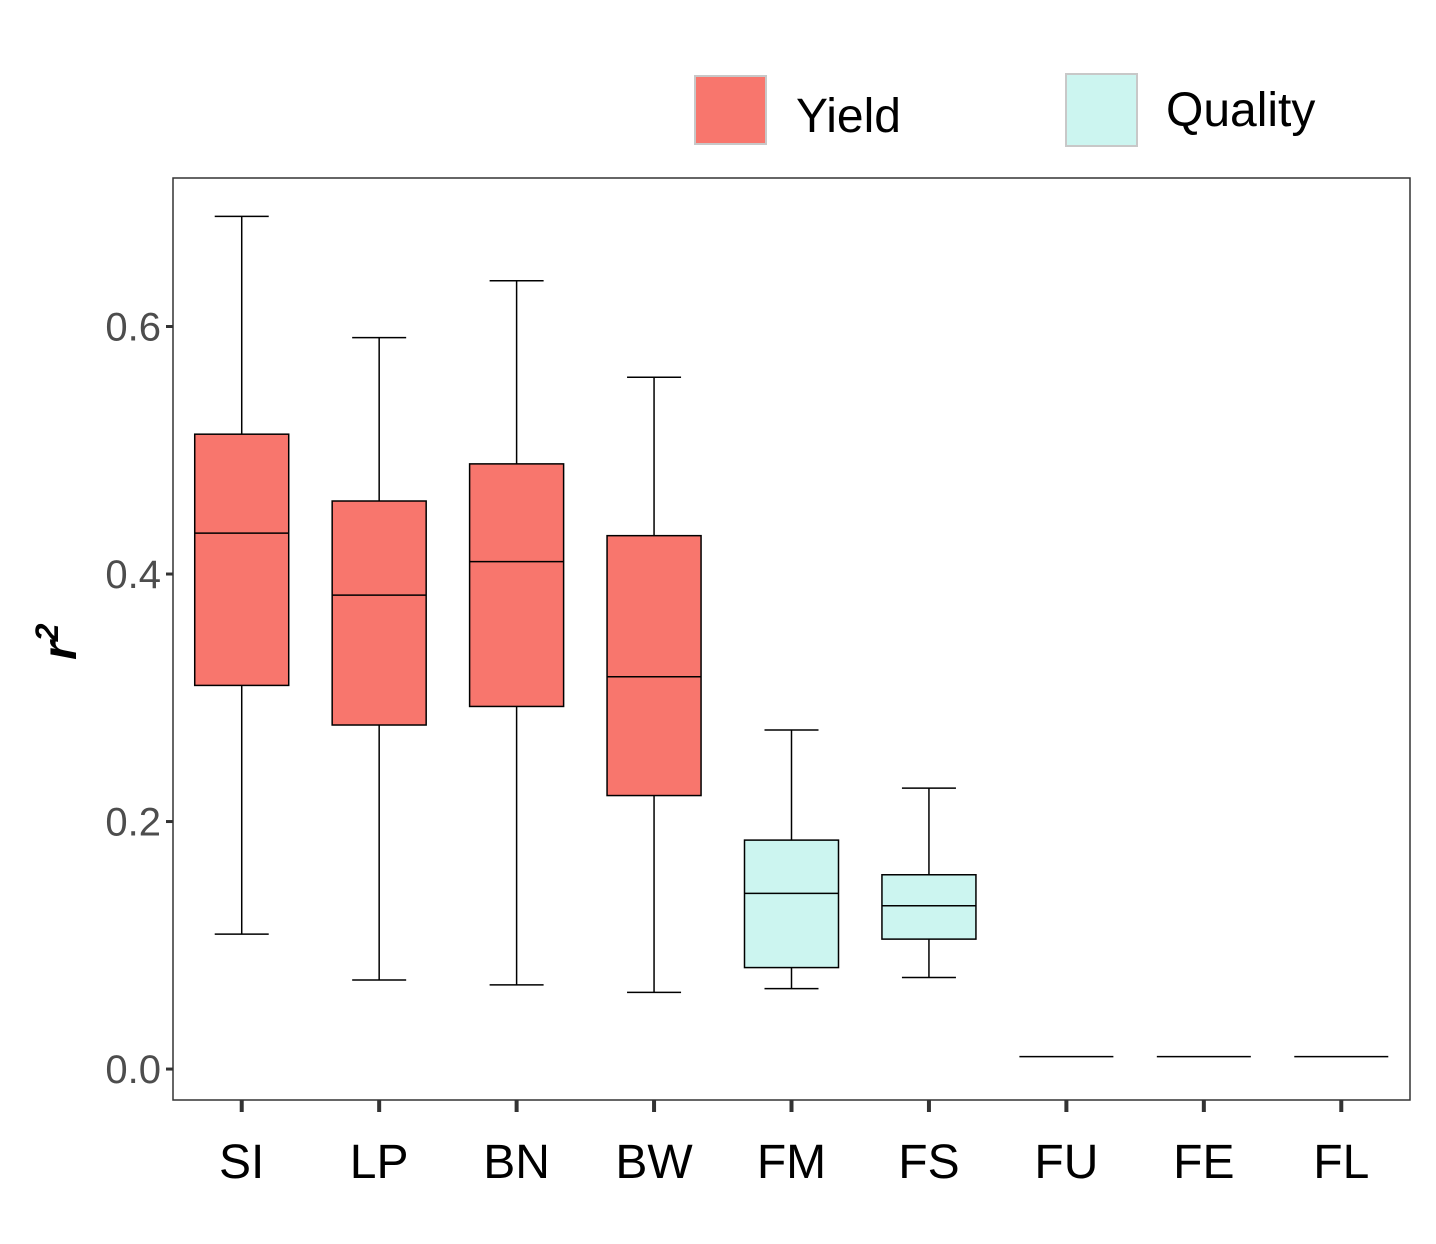 The height and width of the screenshot is (1244, 1436). What do you see at coordinates (1203, 1162) in the screenshot?
I see `x-tick-label: FE` at bounding box center [1203, 1162].